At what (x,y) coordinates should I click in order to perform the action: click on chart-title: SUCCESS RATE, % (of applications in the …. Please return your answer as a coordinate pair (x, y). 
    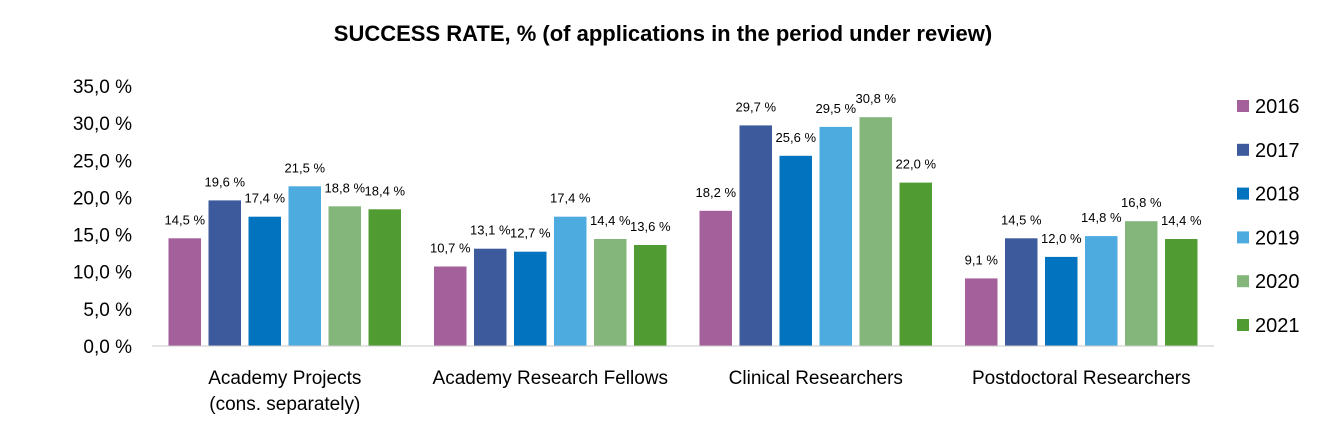
    Looking at the image, I should click on (663, 33).